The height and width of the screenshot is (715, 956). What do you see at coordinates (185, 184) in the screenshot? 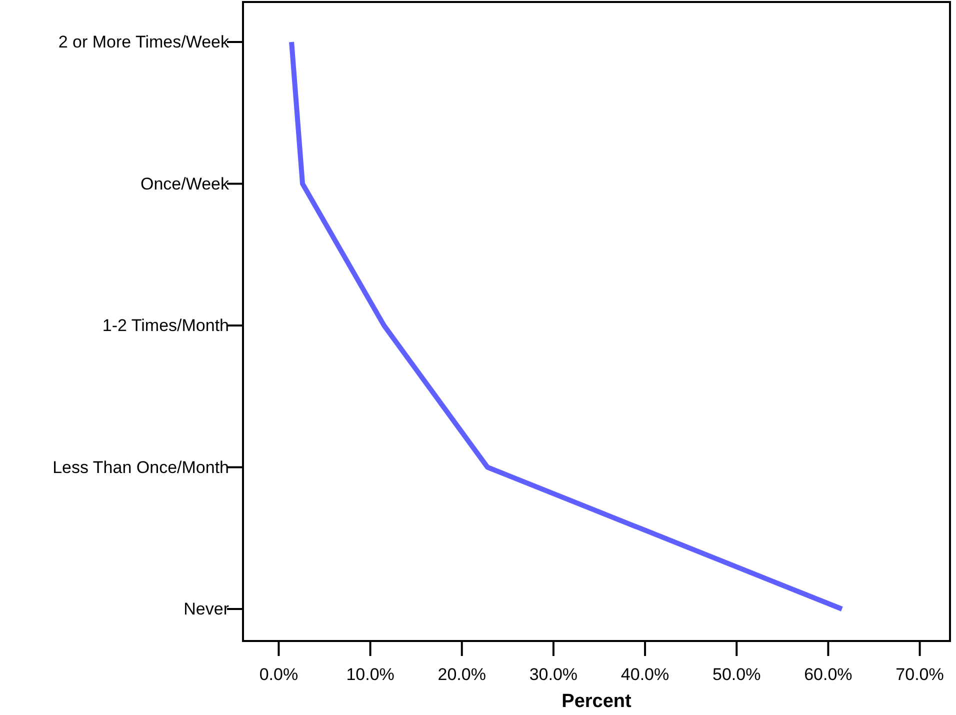
I see `y-tick-label: Once/Week` at bounding box center [185, 184].